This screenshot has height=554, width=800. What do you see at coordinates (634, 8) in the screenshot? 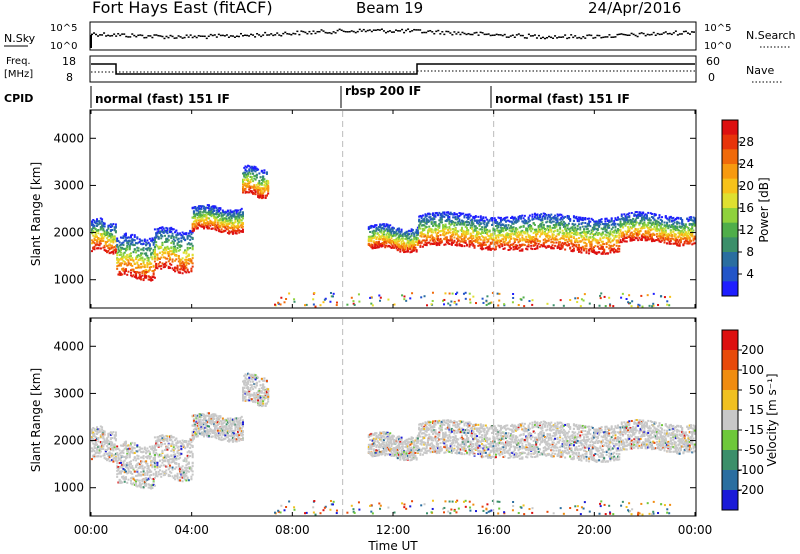
I see `date-label: 24/Apr/2016` at bounding box center [634, 8].